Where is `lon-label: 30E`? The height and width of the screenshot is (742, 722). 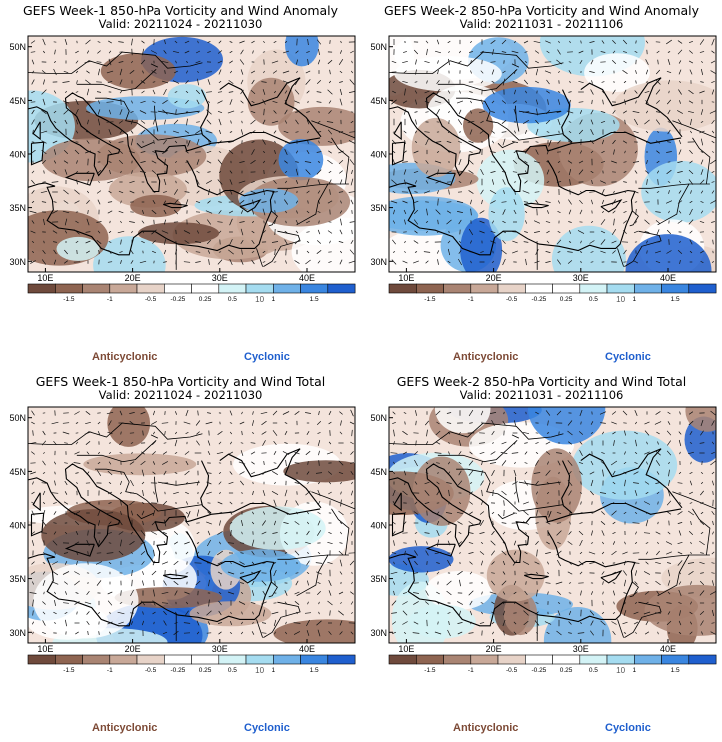
lon-label: 30E is located at coordinates (581, 278).